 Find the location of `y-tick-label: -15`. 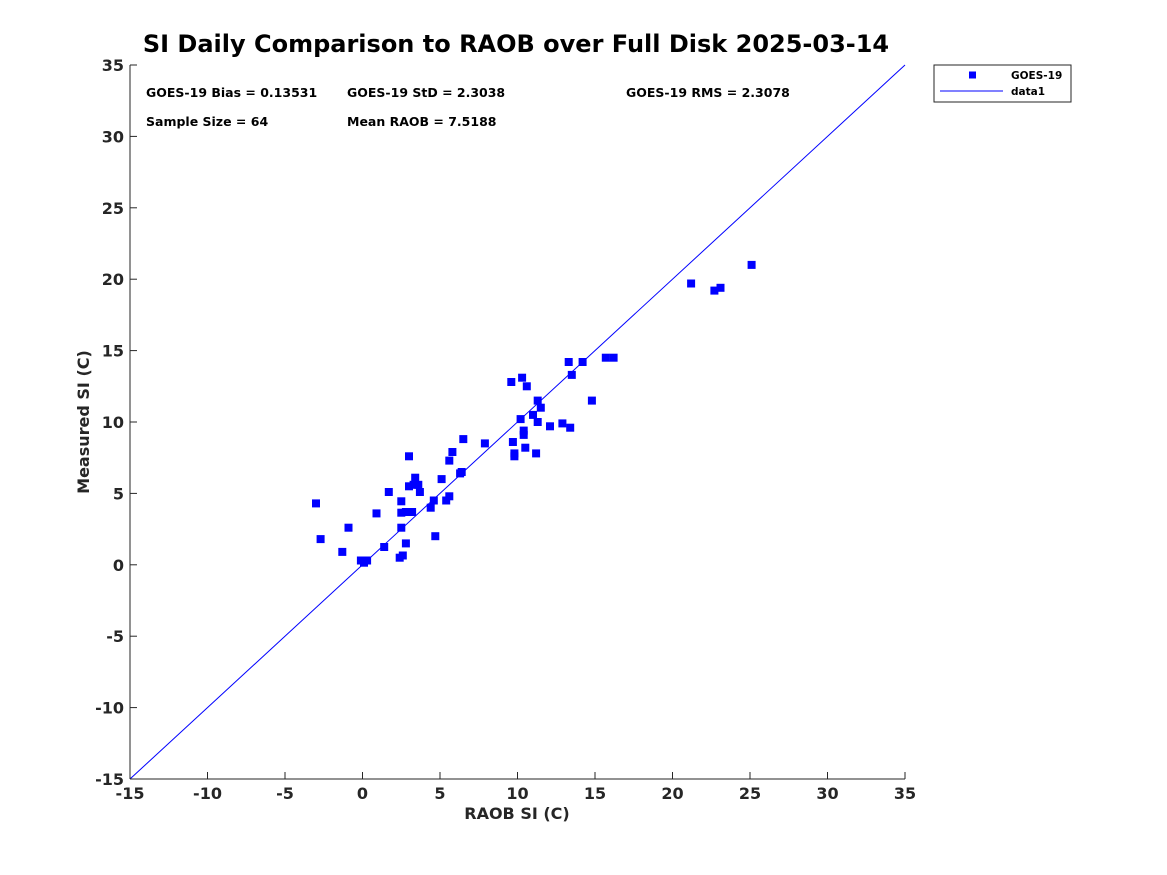

y-tick-label: -15 is located at coordinates (109, 779).